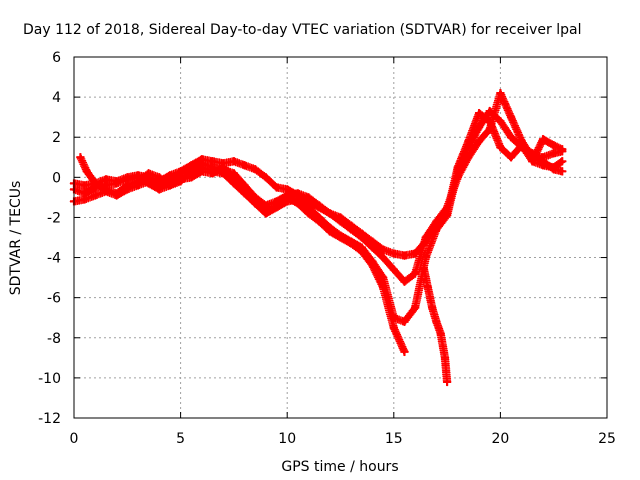 The image size is (640, 480). What do you see at coordinates (500, 439) in the screenshot?
I see `x-tick-label: 20` at bounding box center [500, 439].